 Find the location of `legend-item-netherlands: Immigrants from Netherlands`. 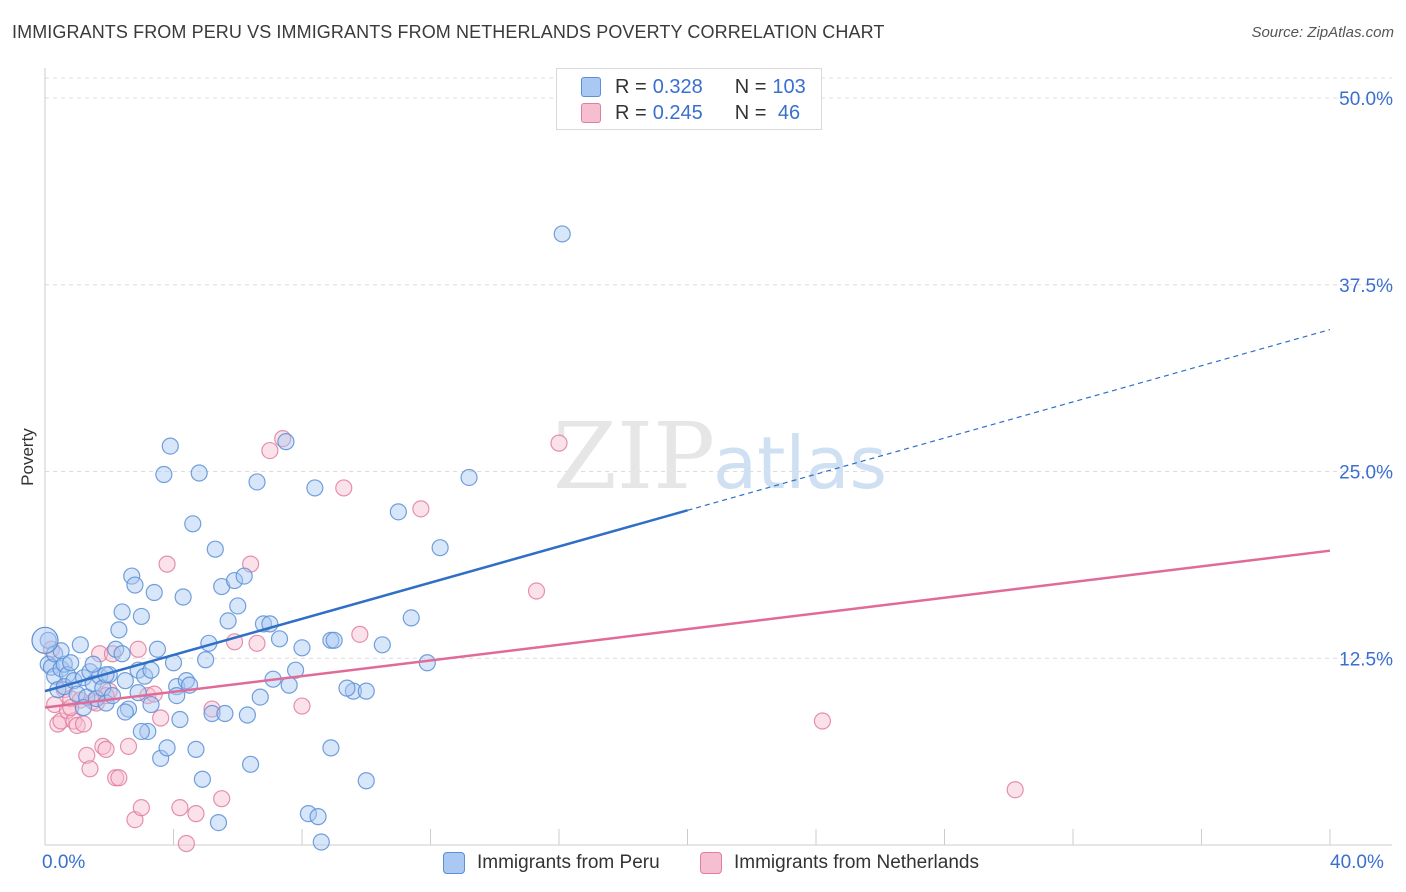

legend-item-netherlands: Immigrants from Netherlands is located at coordinates (839, 863).